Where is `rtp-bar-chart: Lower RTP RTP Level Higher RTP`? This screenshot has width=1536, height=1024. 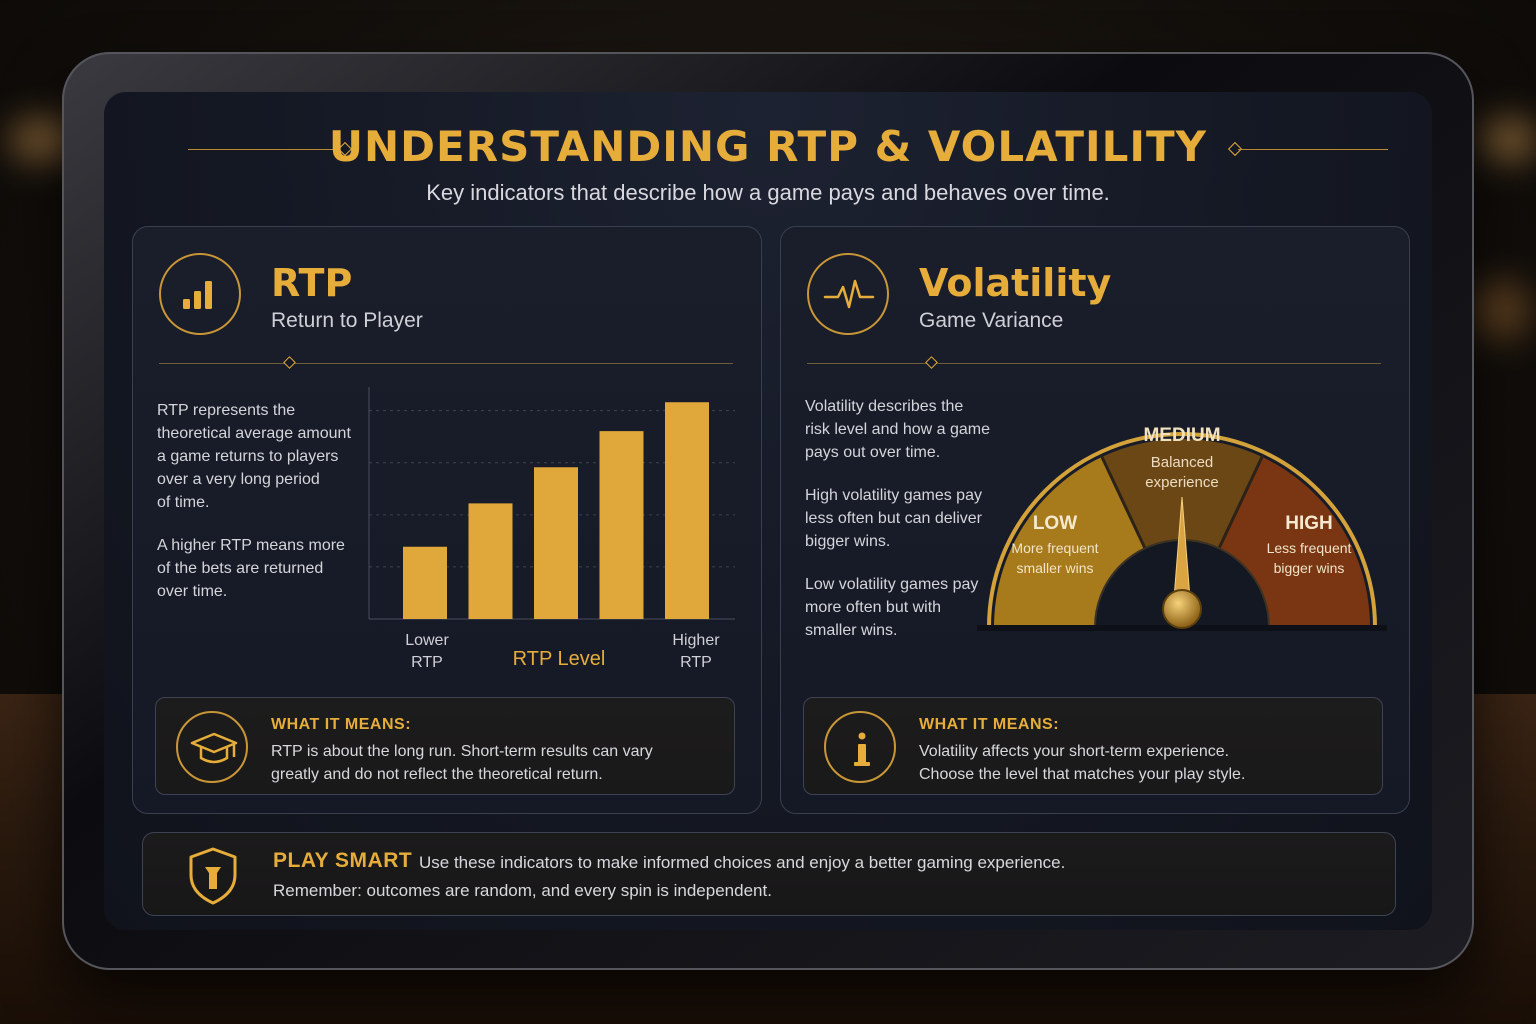 rtp-bar-chart: Lower RTP RTP Level Higher RTP is located at coordinates (551, 529).